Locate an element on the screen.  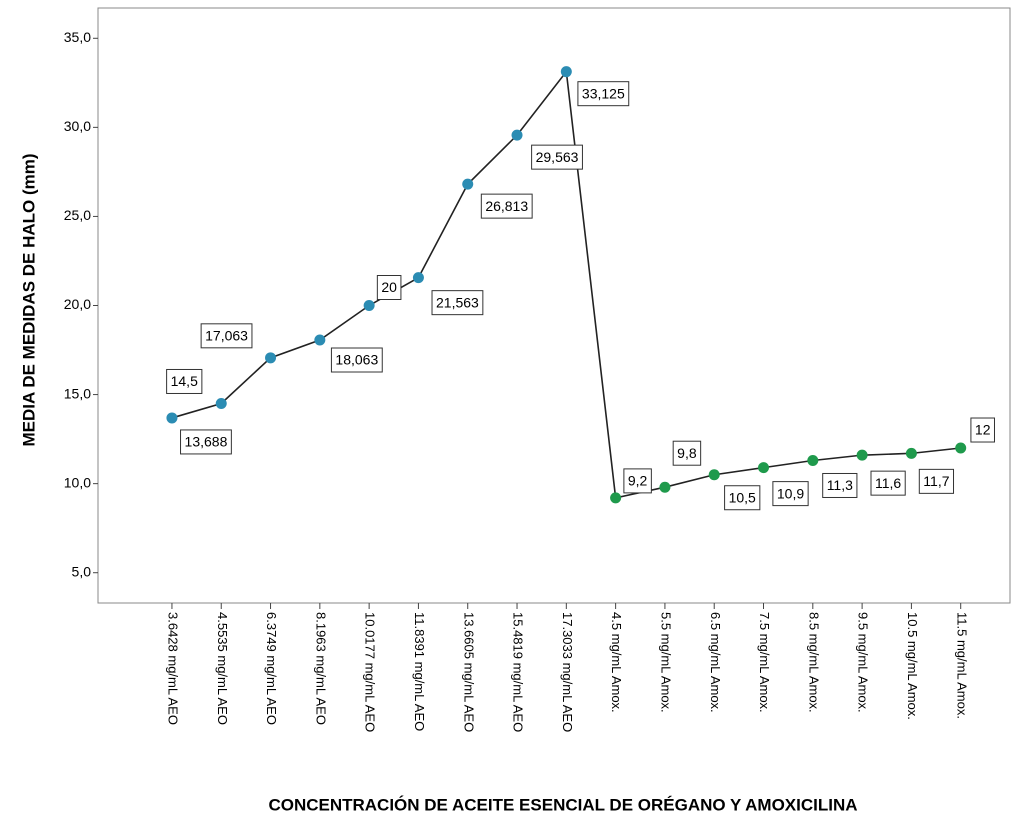
x-tick-label: 3.6428 mg/mL AEO is located at coordinates (173, 668).